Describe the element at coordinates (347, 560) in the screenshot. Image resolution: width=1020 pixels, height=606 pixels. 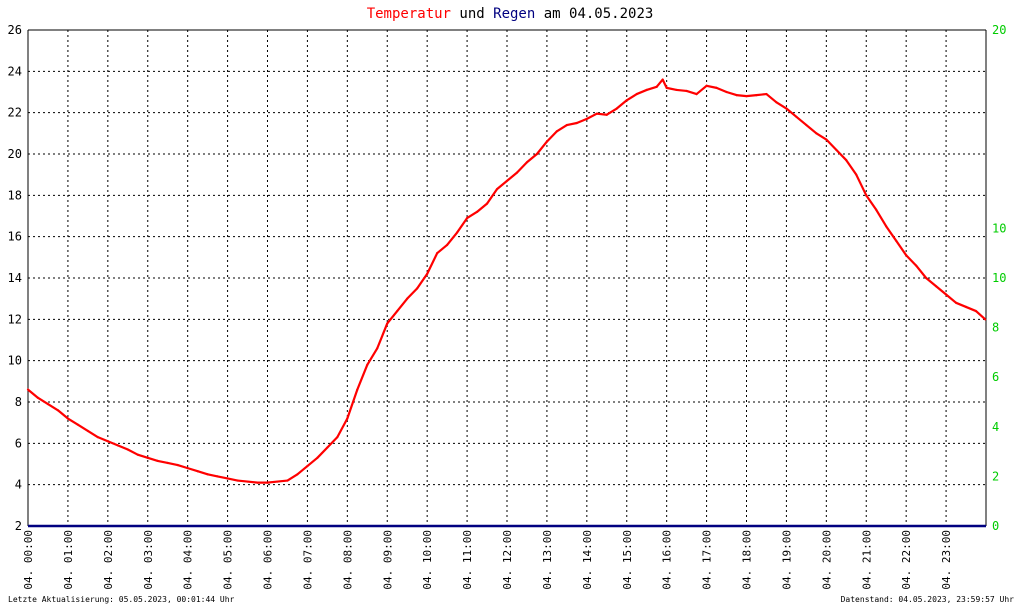
I see `x-tick-label: 04. 08:00` at that location.